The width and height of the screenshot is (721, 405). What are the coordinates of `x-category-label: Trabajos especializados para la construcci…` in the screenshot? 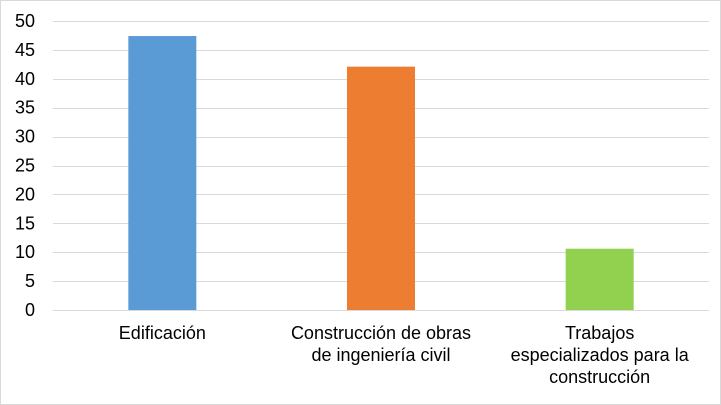 It's located at (600, 355).